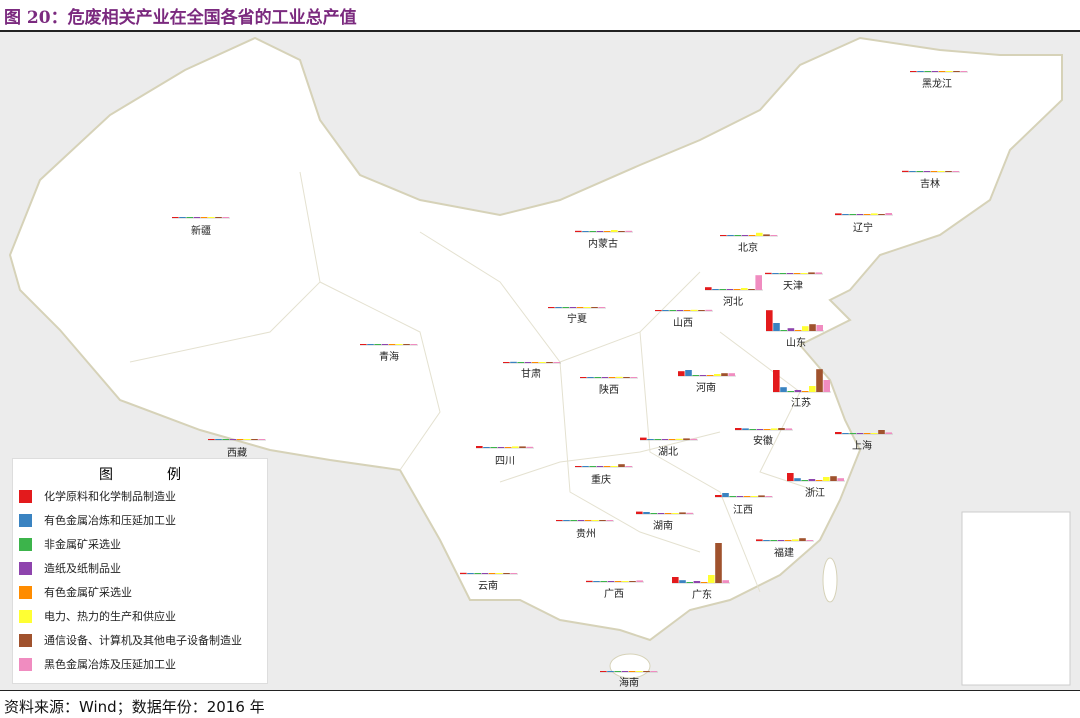 The image size is (1080, 718). I want to click on bar-甘肃-1, so click(513, 362).